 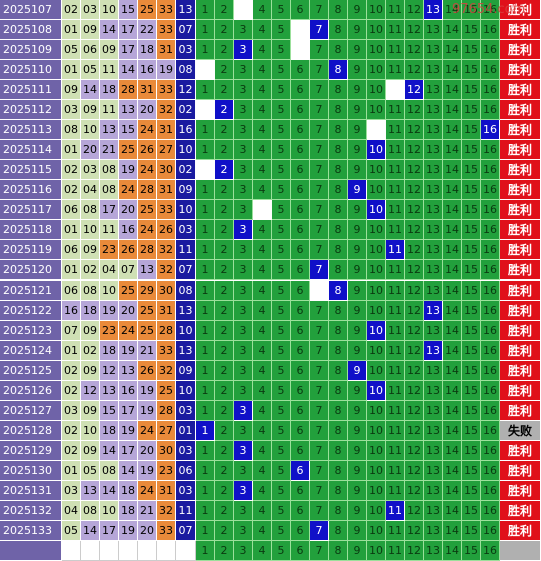 I want to click on blue-ball: 09, so click(x=186, y=370).